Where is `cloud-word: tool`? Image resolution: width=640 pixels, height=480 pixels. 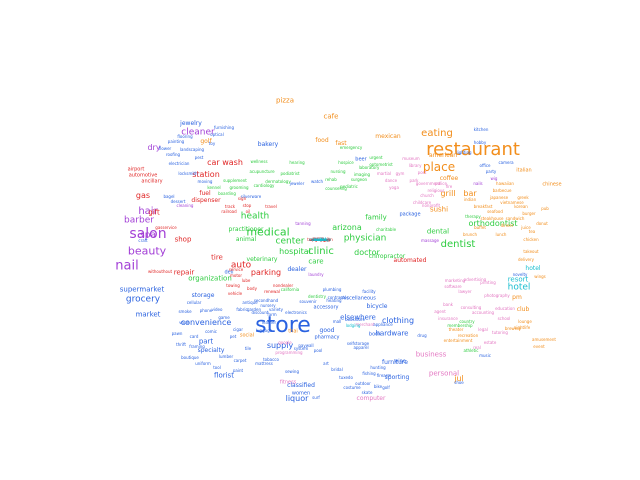 cloud-word: tool is located at coordinates (217, 367).